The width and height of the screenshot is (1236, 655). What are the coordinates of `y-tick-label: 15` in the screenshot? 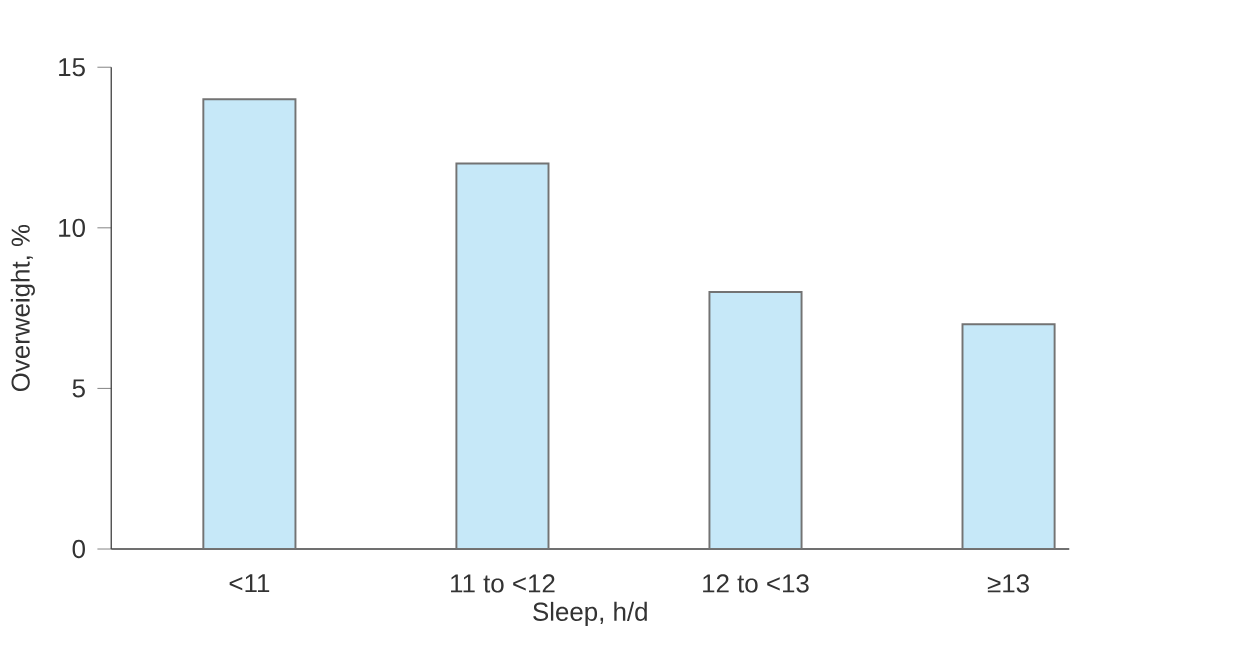 It's located at (72, 67).